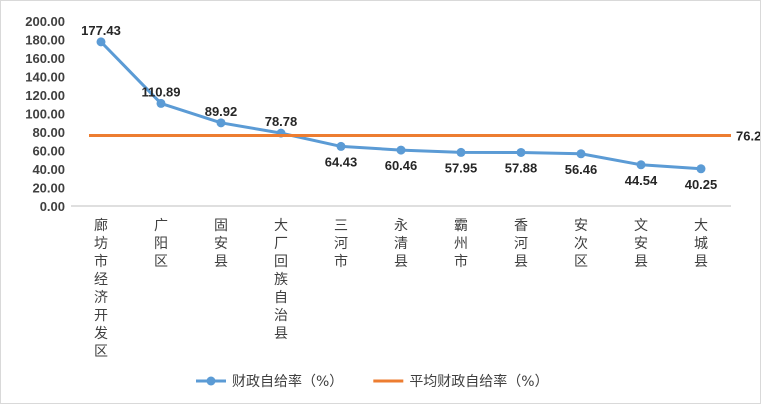  I want to click on x-category-label: 三河市, so click(341, 244).